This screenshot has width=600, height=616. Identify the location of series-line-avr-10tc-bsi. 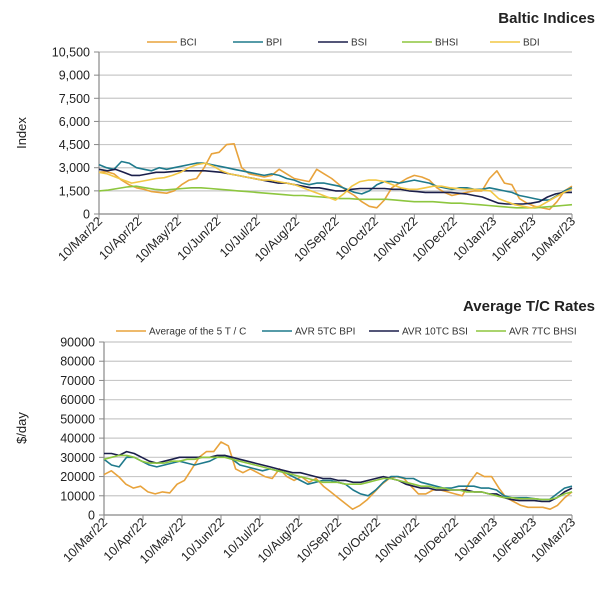
(338, 476).